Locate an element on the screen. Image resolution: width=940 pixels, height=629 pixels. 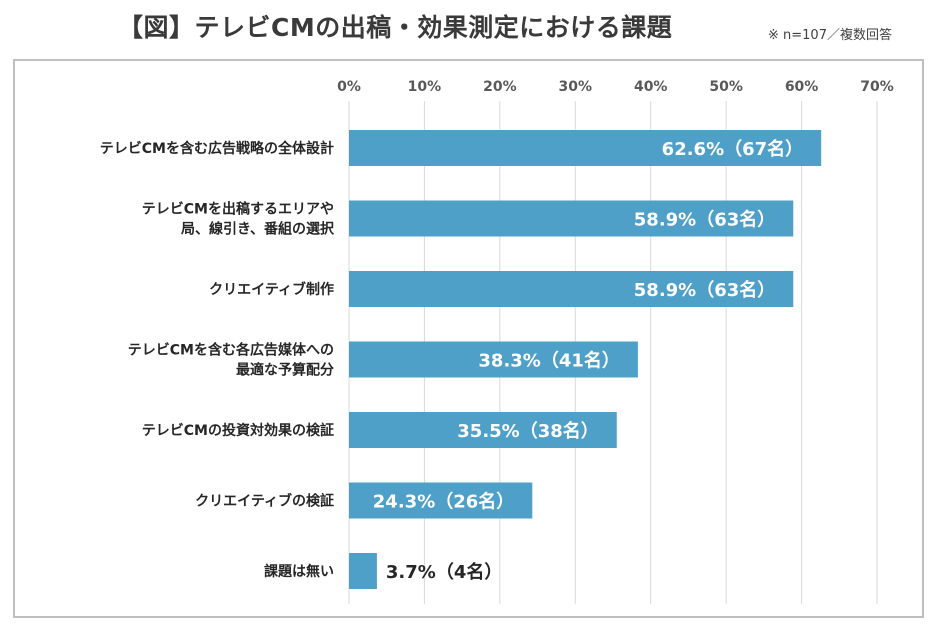
data-label: 35.5%（38名） is located at coordinates (528, 431).